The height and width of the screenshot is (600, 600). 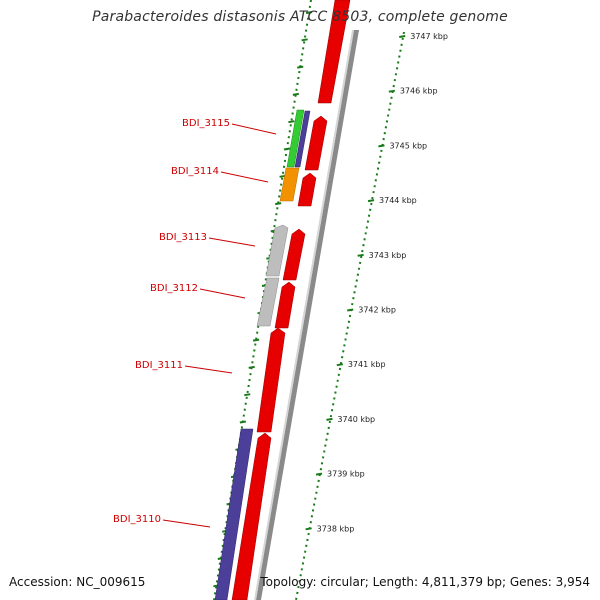 I want to click on ruler-kbp-label: 3739 kbp, so click(x=346, y=474).